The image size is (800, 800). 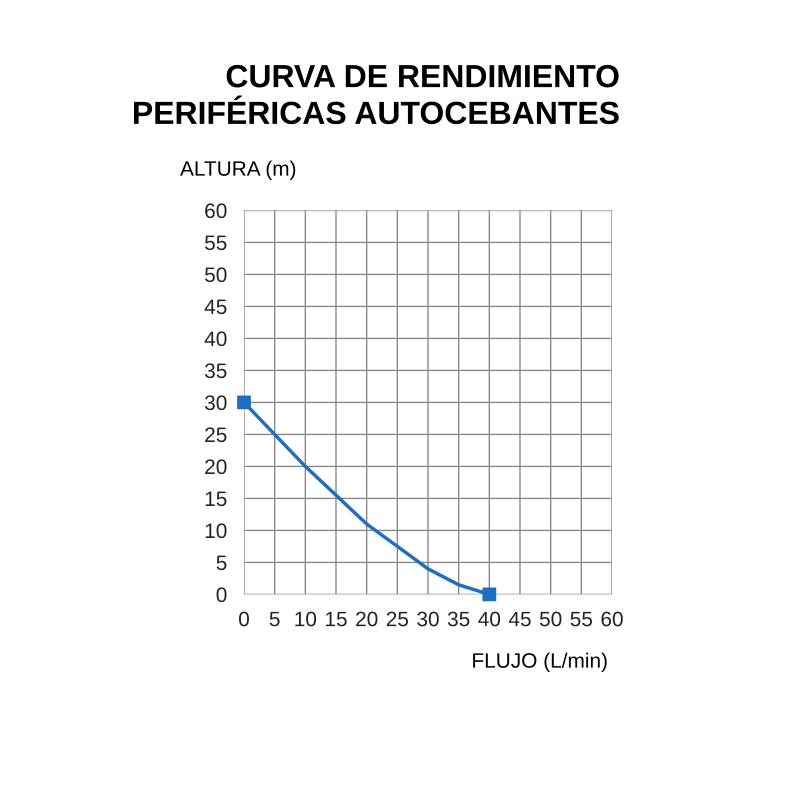 What do you see at coordinates (215, 274) in the screenshot?
I see `y-tick-label: 50` at bounding box center [215, 274].